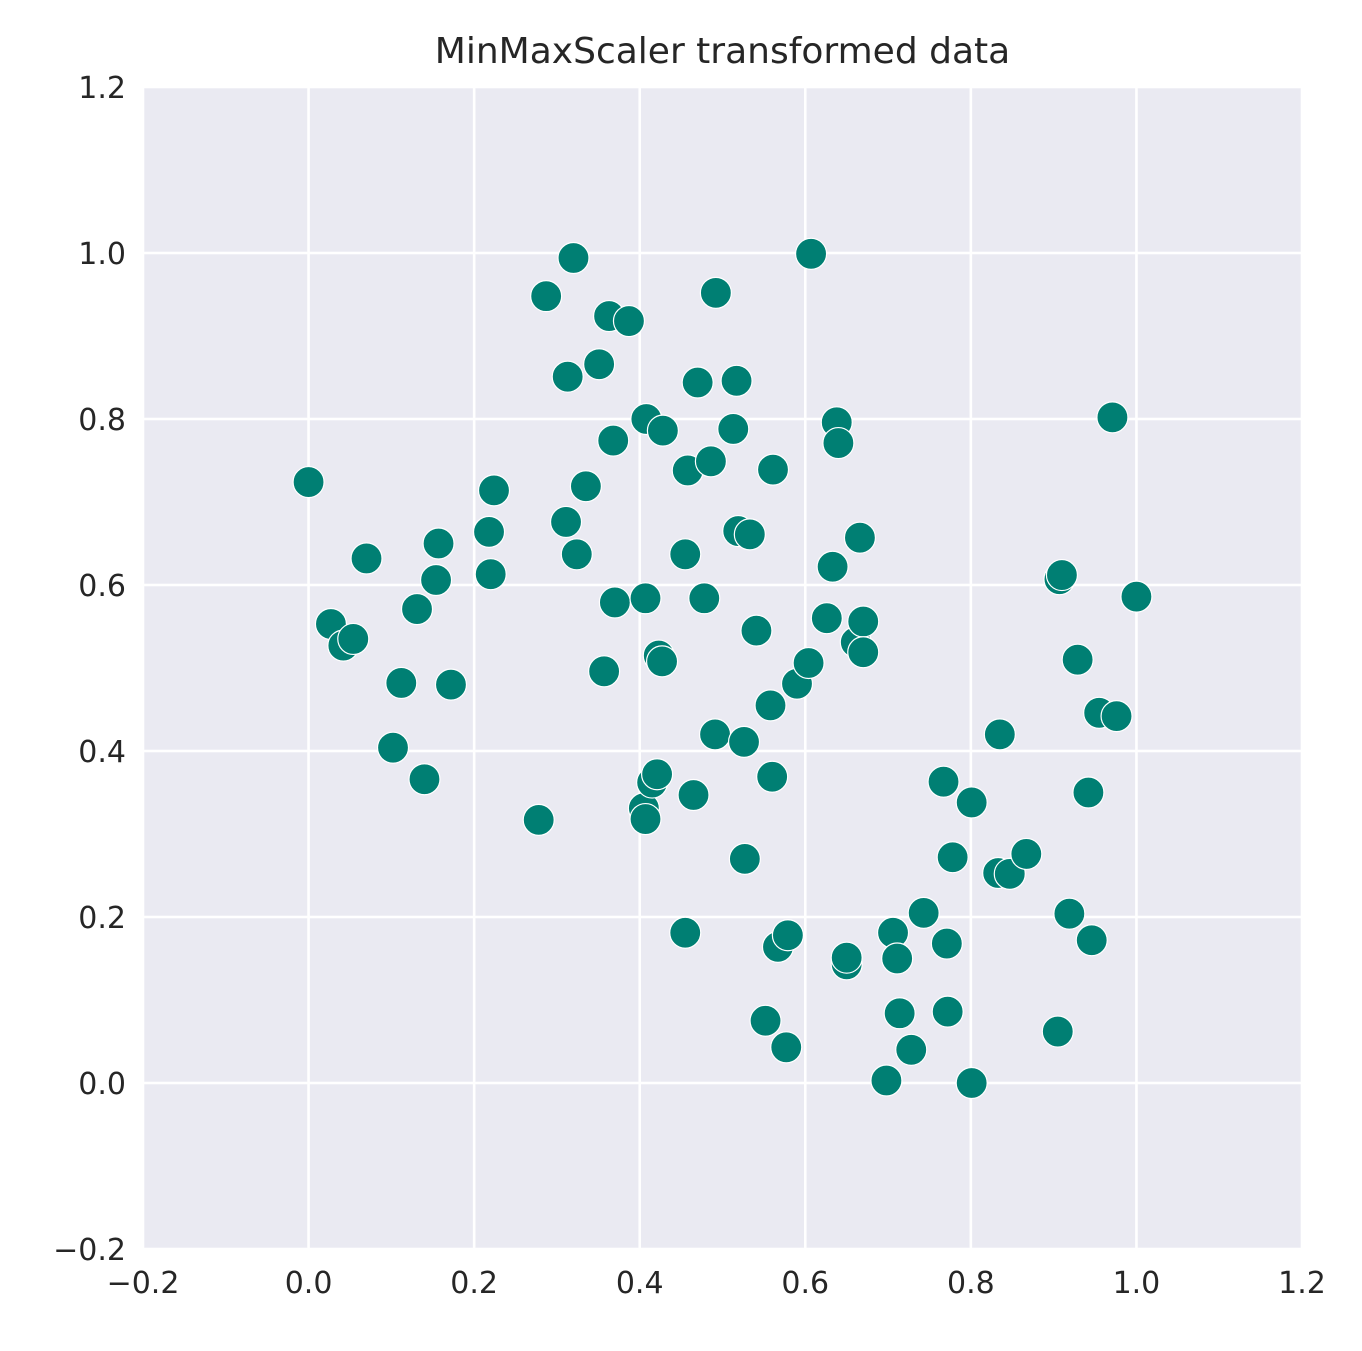  What do you see at coordinates (102, 586) in the screenshot?
I see `y-tick-label: 0.6` at bounding box center [102, 586].